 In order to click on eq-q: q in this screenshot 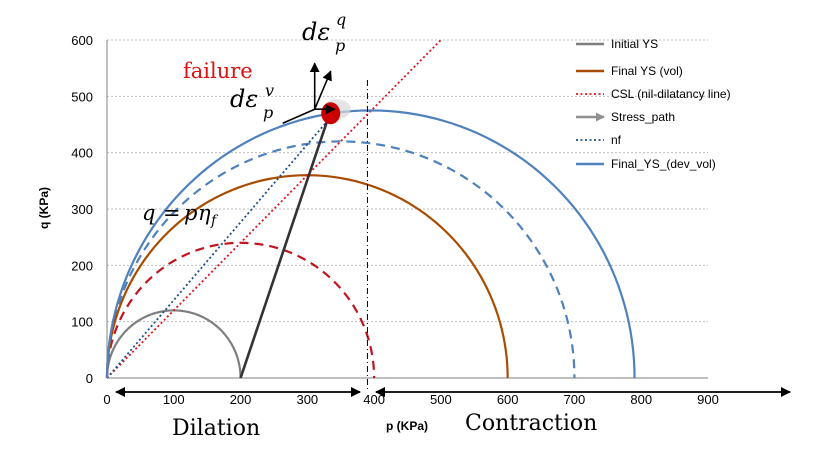, I will do `click(148, 213)`.